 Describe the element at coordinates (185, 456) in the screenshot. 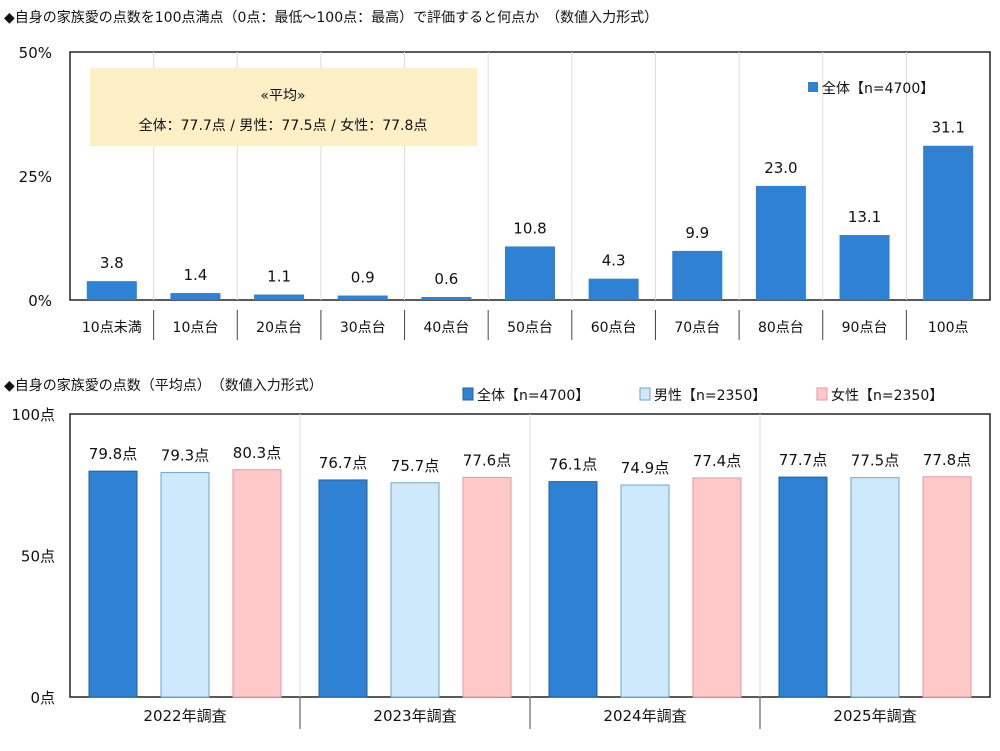

I see `data-label: 79.3点` at that location.